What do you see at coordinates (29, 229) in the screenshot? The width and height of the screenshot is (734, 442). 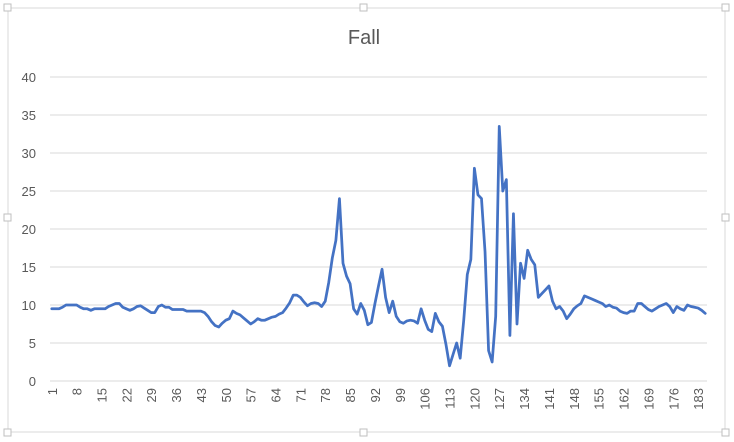 I see `y-tick-label: 20` at bounding box center [29, 229].